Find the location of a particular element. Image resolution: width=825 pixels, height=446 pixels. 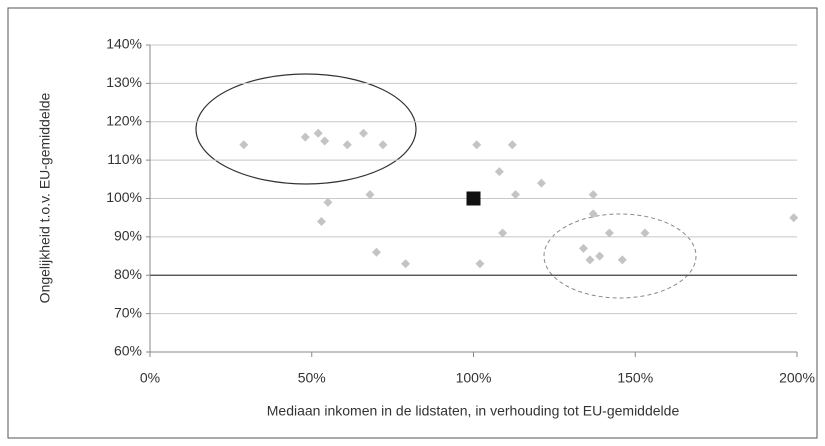

cluster-ellipse-dashed is located at coordinates (620, 256).